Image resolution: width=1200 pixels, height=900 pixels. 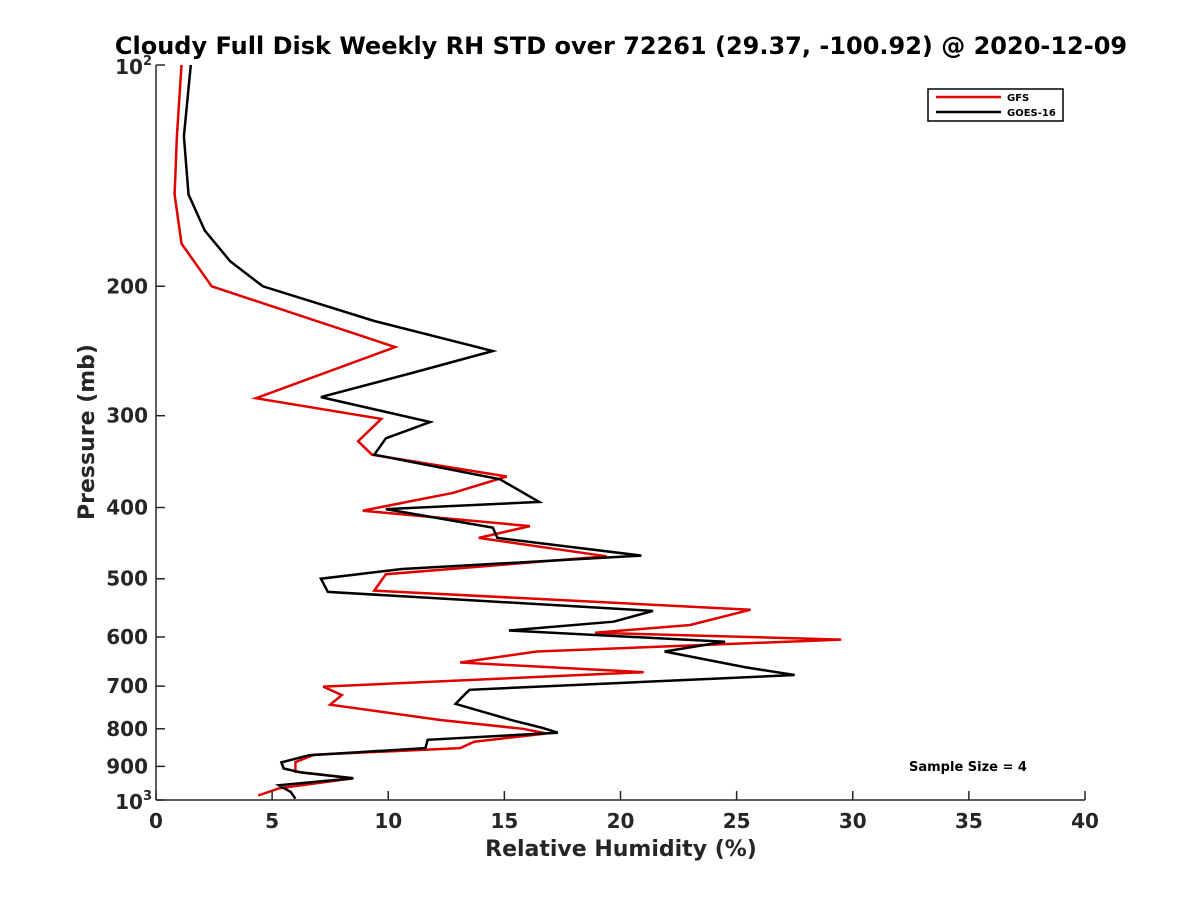 What do you see at coordinates (621, 849) in the screenshot?
I see `x-axis-label: Relative Humidity (%)` at bounding box center [621, 849].